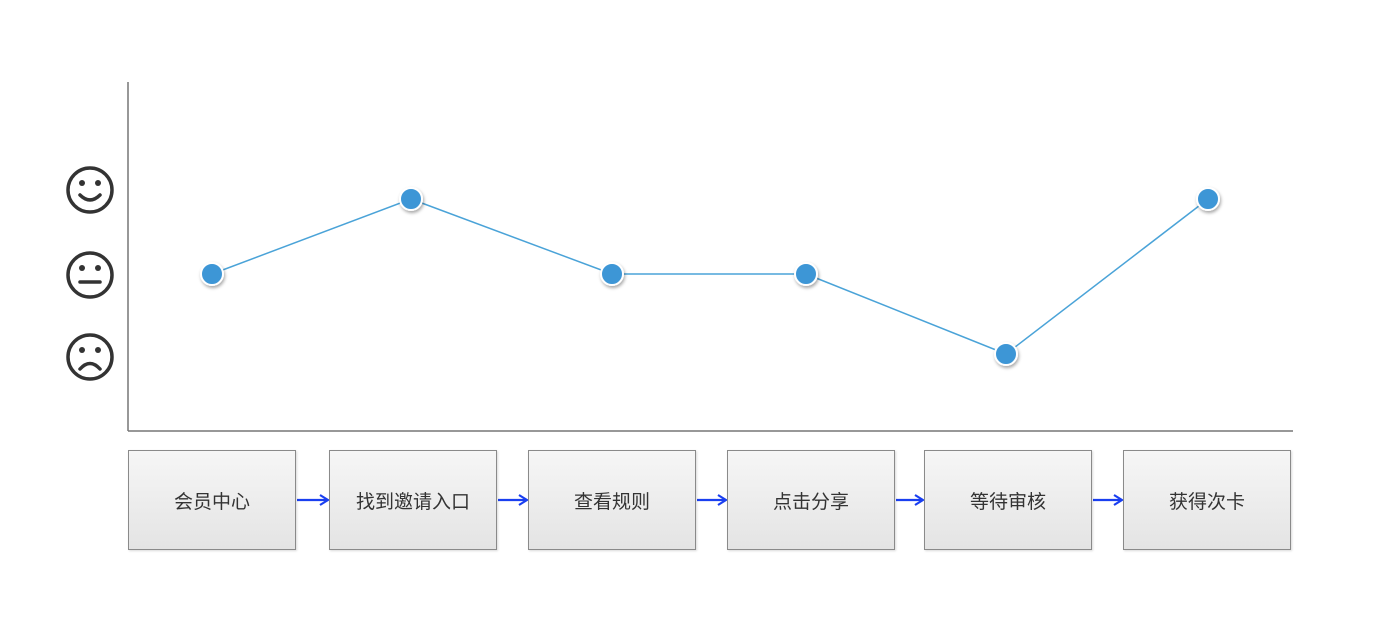  What do you see at coordinates (811, 500) in the screenshot?
I see `journey-step: 点击分享` at bounding box center [811, 500].